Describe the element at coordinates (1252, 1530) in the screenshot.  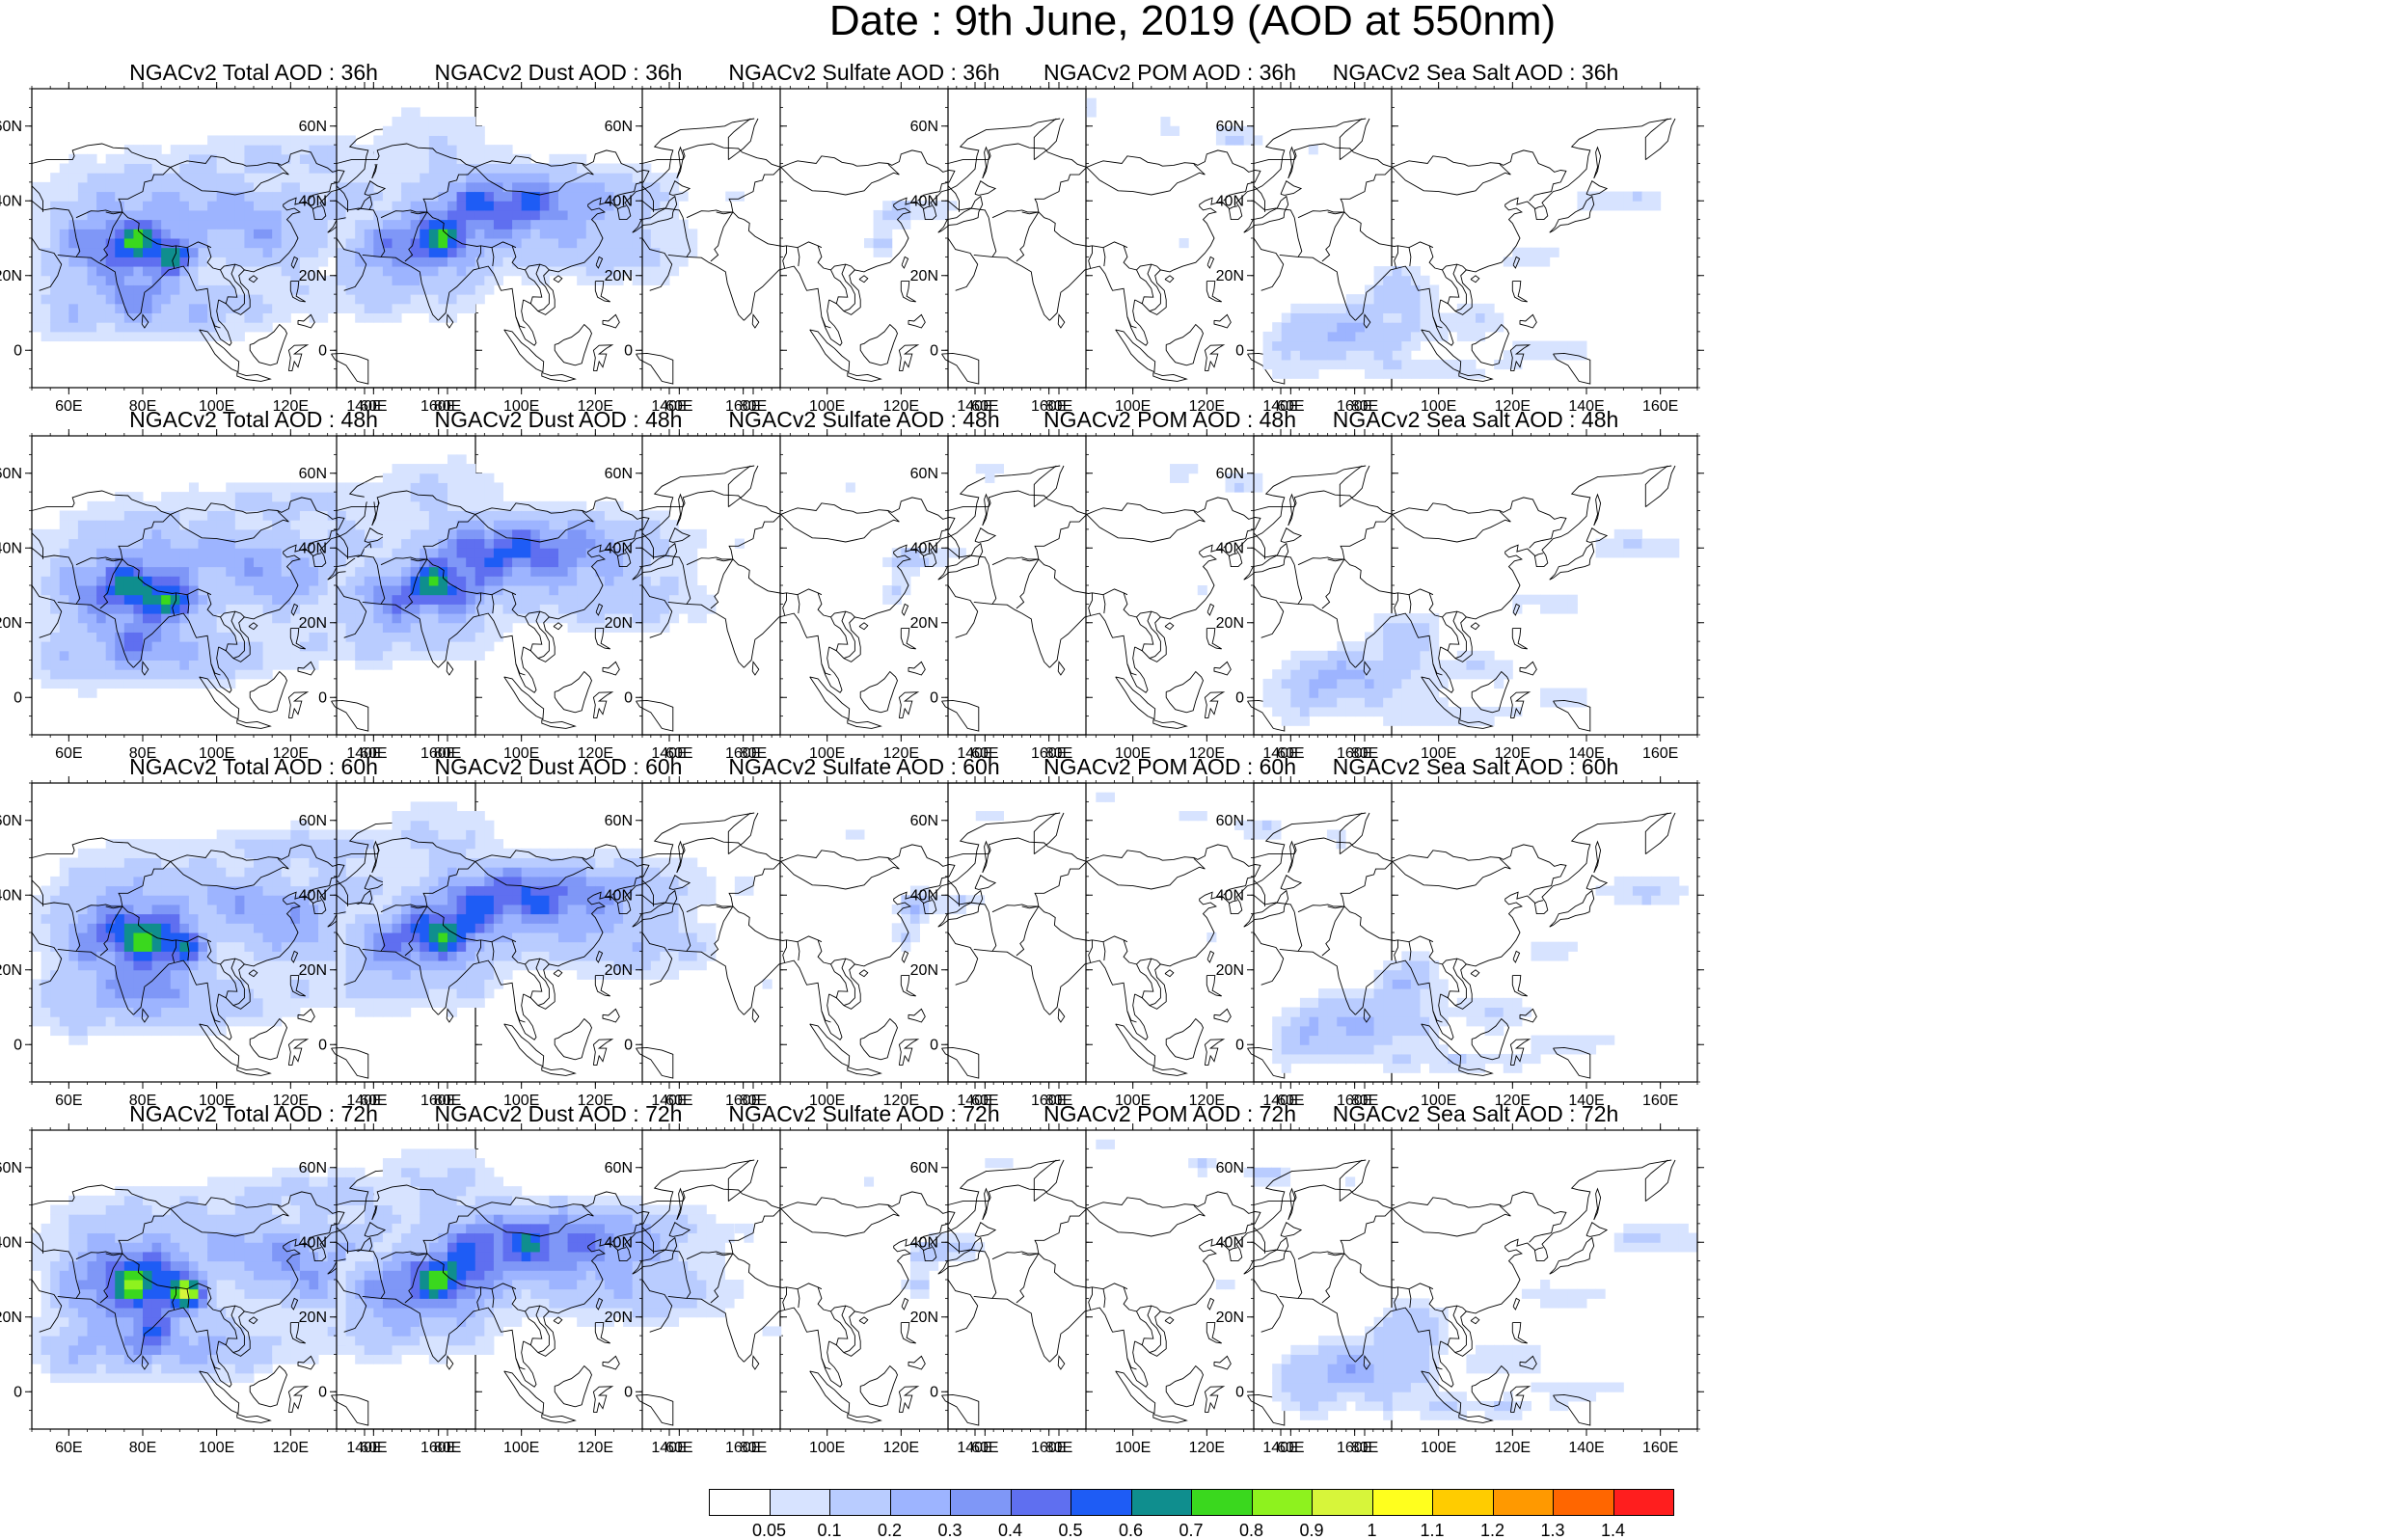
I see `colorbar-label: 0.8` at that location.